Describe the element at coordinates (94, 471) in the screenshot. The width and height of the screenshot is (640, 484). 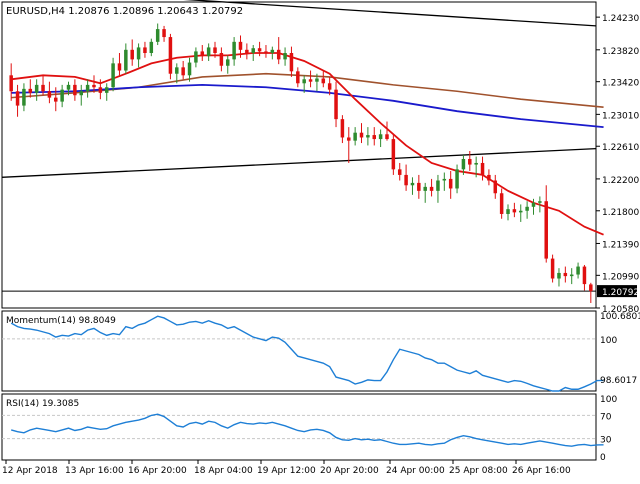
I see `time-tick-label: 13 Apr 16:00` at that location.